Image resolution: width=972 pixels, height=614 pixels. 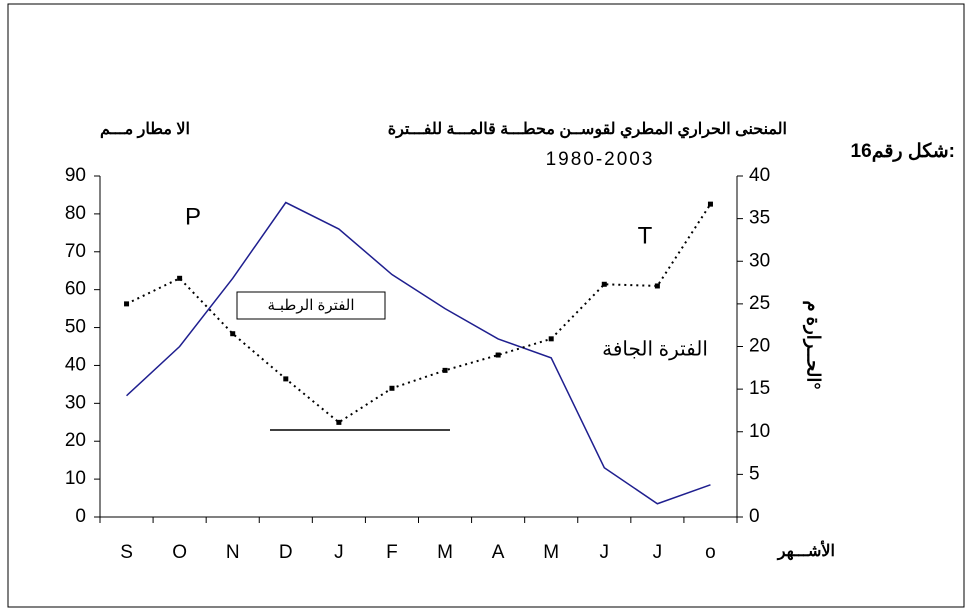 I want to click on x-tick-label: O, so click(x=179, y=552).